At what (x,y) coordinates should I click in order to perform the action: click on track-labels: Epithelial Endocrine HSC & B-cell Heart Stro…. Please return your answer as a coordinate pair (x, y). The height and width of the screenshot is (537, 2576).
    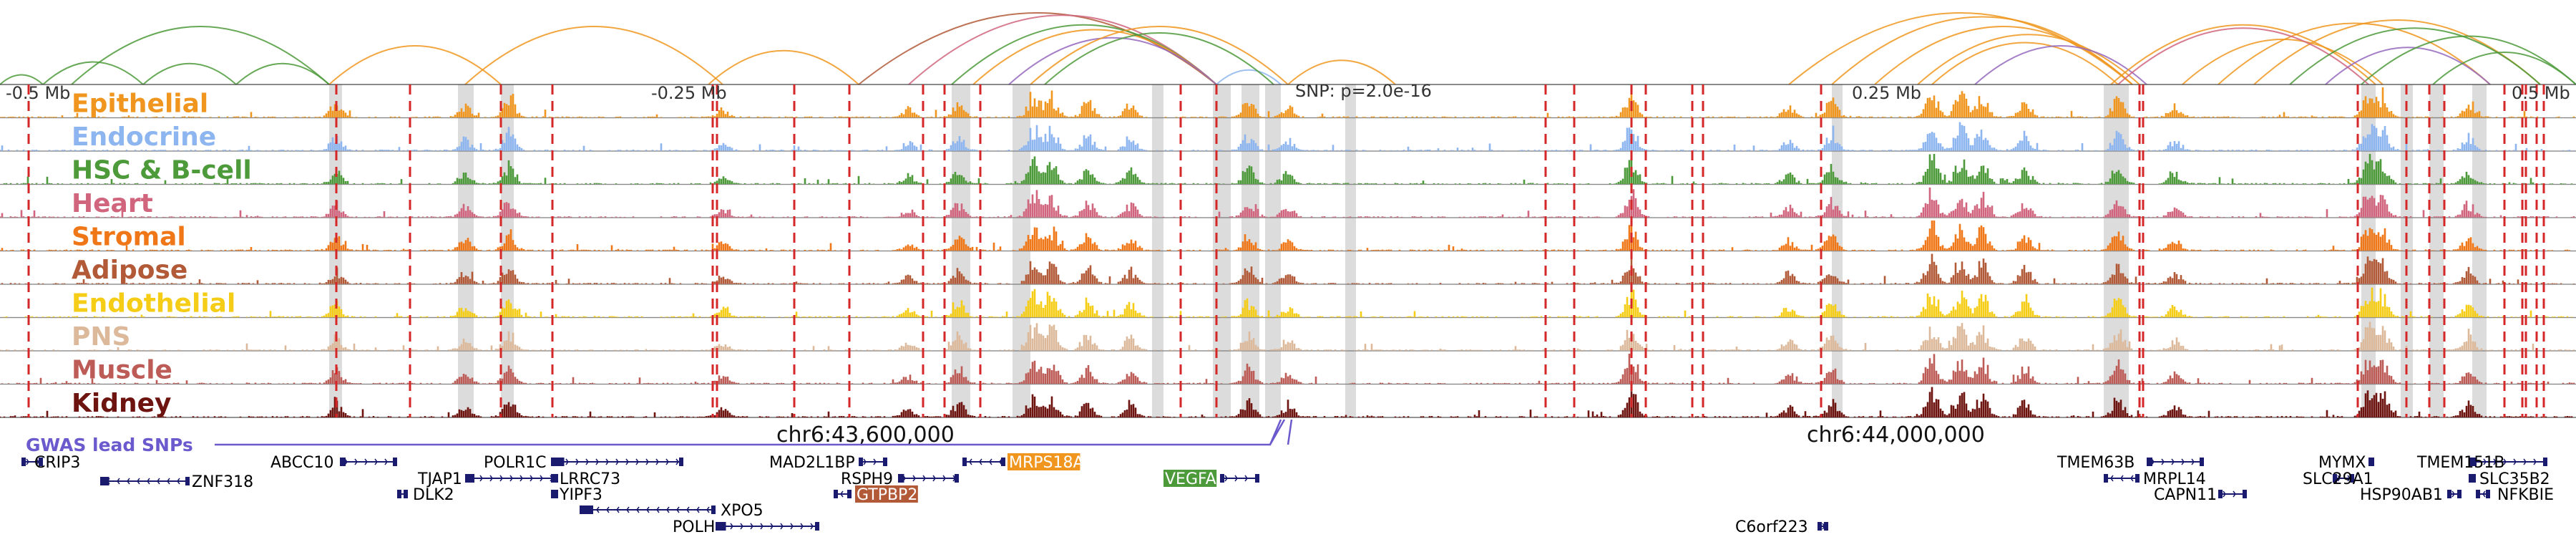
    Looking at the image, I should click on (162, 254).